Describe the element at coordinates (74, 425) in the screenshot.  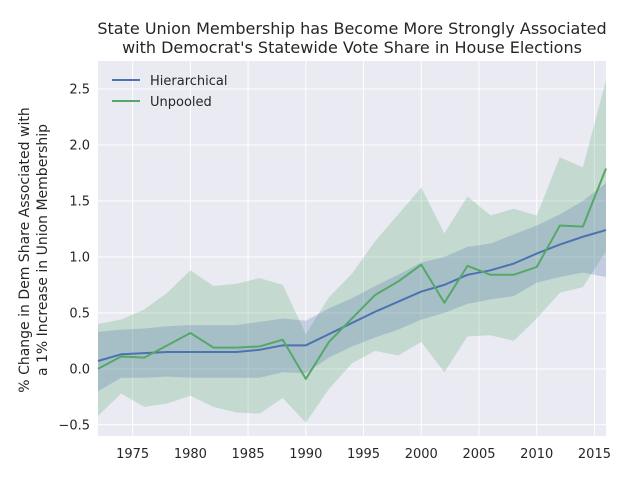
I see `y-tick-label: −0.5` at that location.